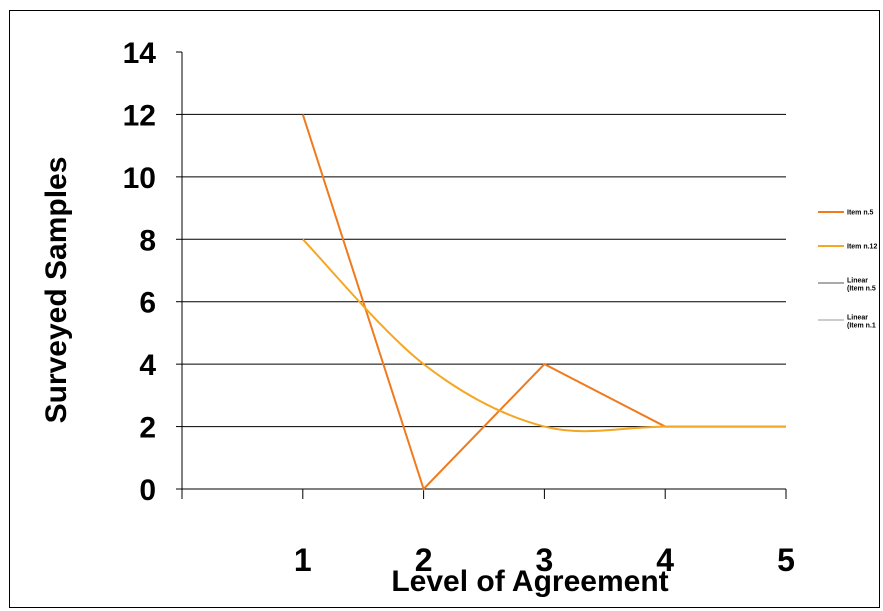  Describe the element at coordinates (860, 213) in the screenshot. I see `legend-label: Item n.5` at that location.